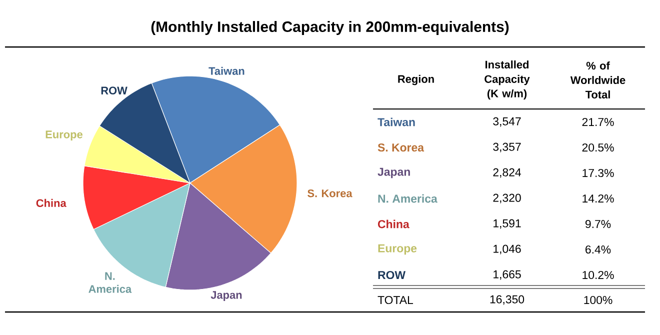  I want to click on text: 3,357, so click(507, 147).